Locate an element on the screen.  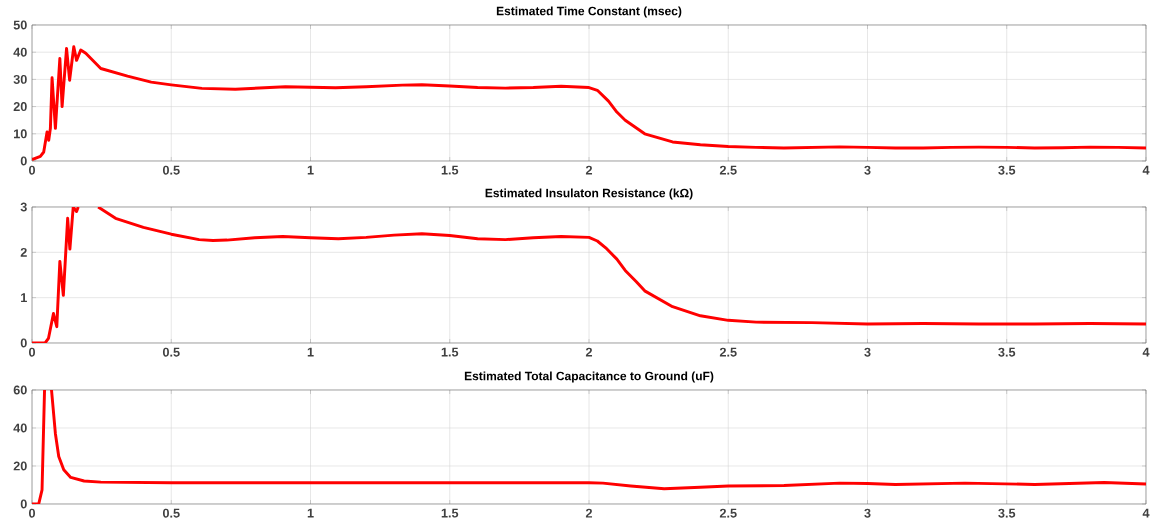
chart-title: Estimated Total Capacitance to Ground (uF) is located at coordinates (589, 377).